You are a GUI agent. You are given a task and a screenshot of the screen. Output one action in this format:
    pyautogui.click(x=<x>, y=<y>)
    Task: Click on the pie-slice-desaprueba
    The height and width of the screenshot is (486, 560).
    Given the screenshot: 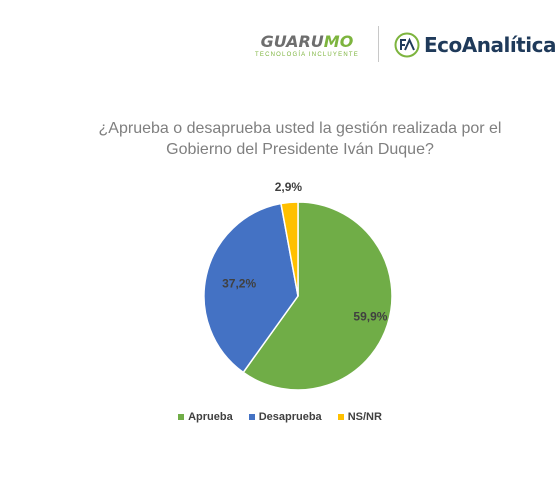 What is the action you would take?
    pyautogui.click(x=251, y=288)
    